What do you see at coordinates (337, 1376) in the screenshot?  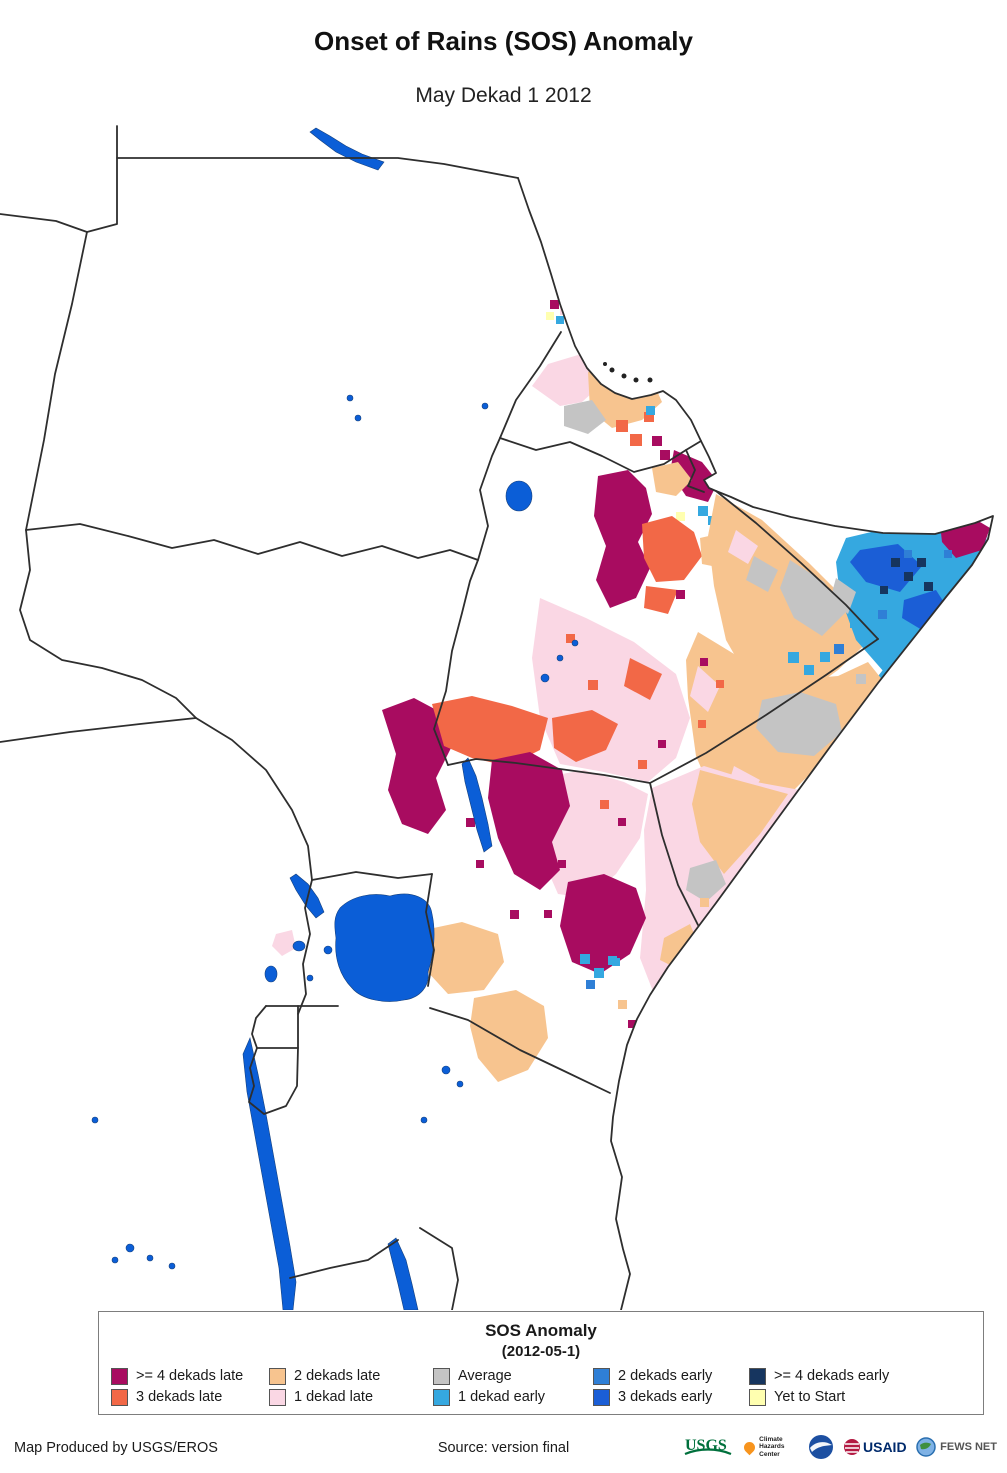 I see `legend-label: 2 dekads late` at bounding box center [337, 1376].